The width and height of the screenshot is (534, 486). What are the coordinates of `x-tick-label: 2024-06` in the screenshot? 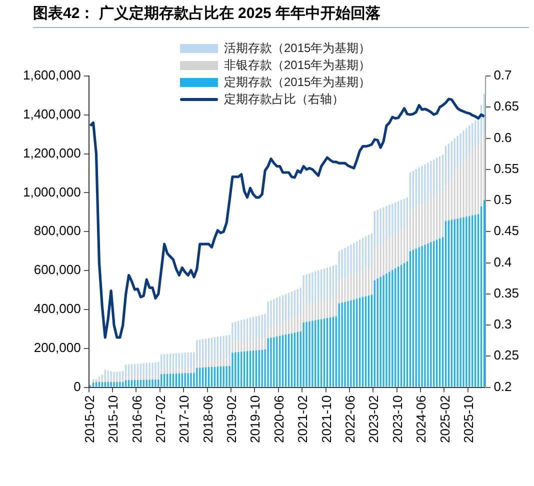 It's located at (421, 419).